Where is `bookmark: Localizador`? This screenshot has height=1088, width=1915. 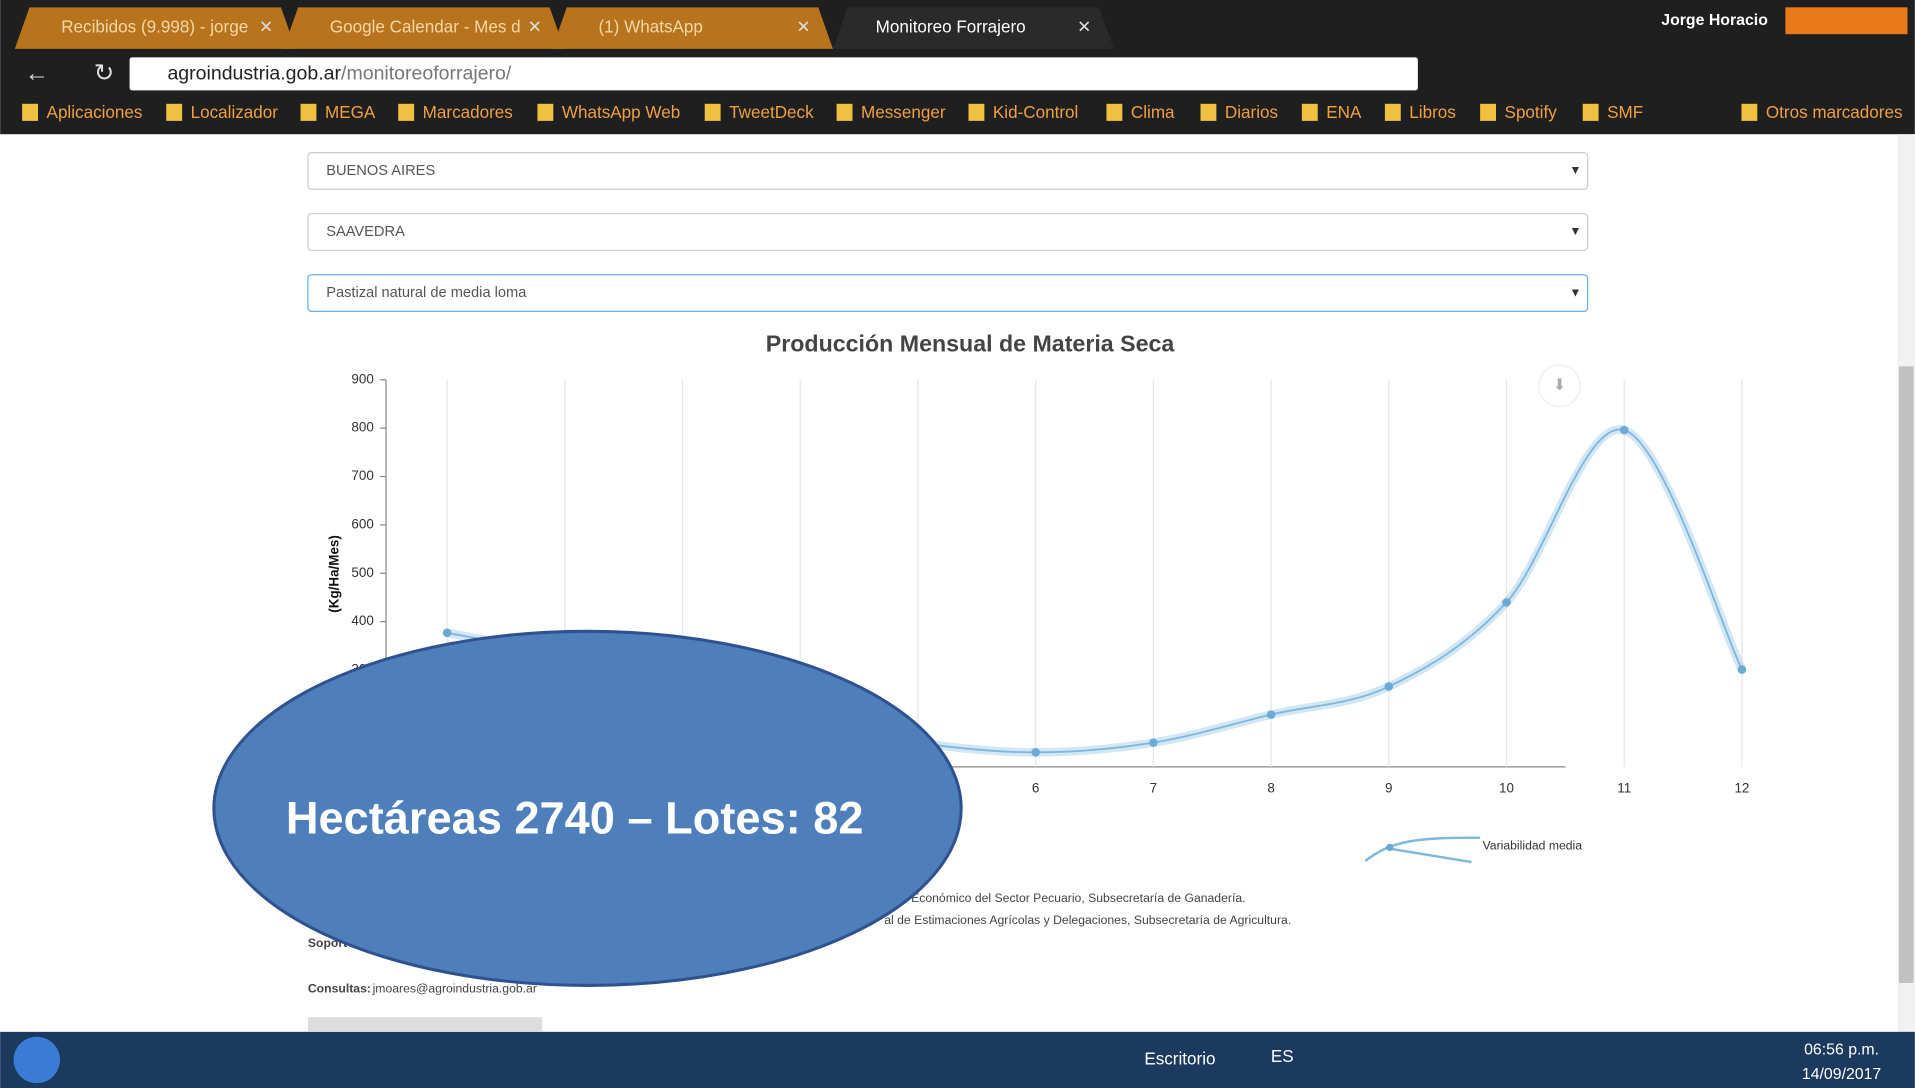 bookmark: Localizador is located at coordinates (235, 112).